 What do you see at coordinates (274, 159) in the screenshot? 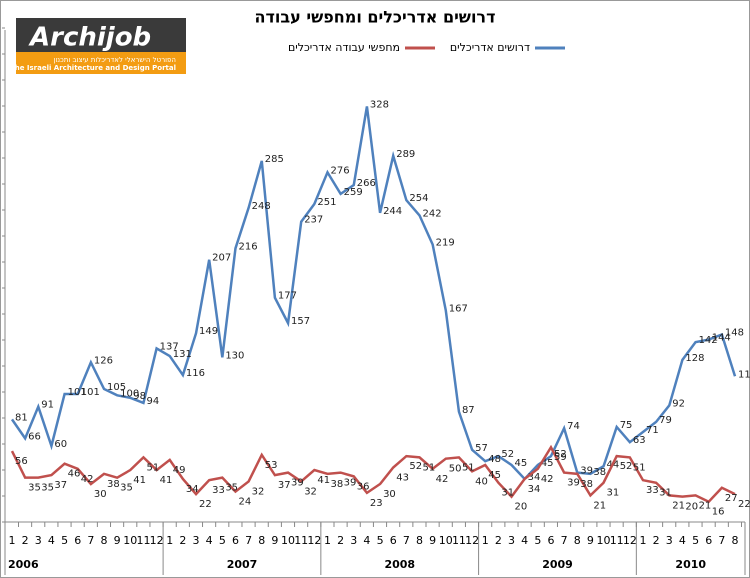
I see `data-label: 285` at bounding box center [274, 159].